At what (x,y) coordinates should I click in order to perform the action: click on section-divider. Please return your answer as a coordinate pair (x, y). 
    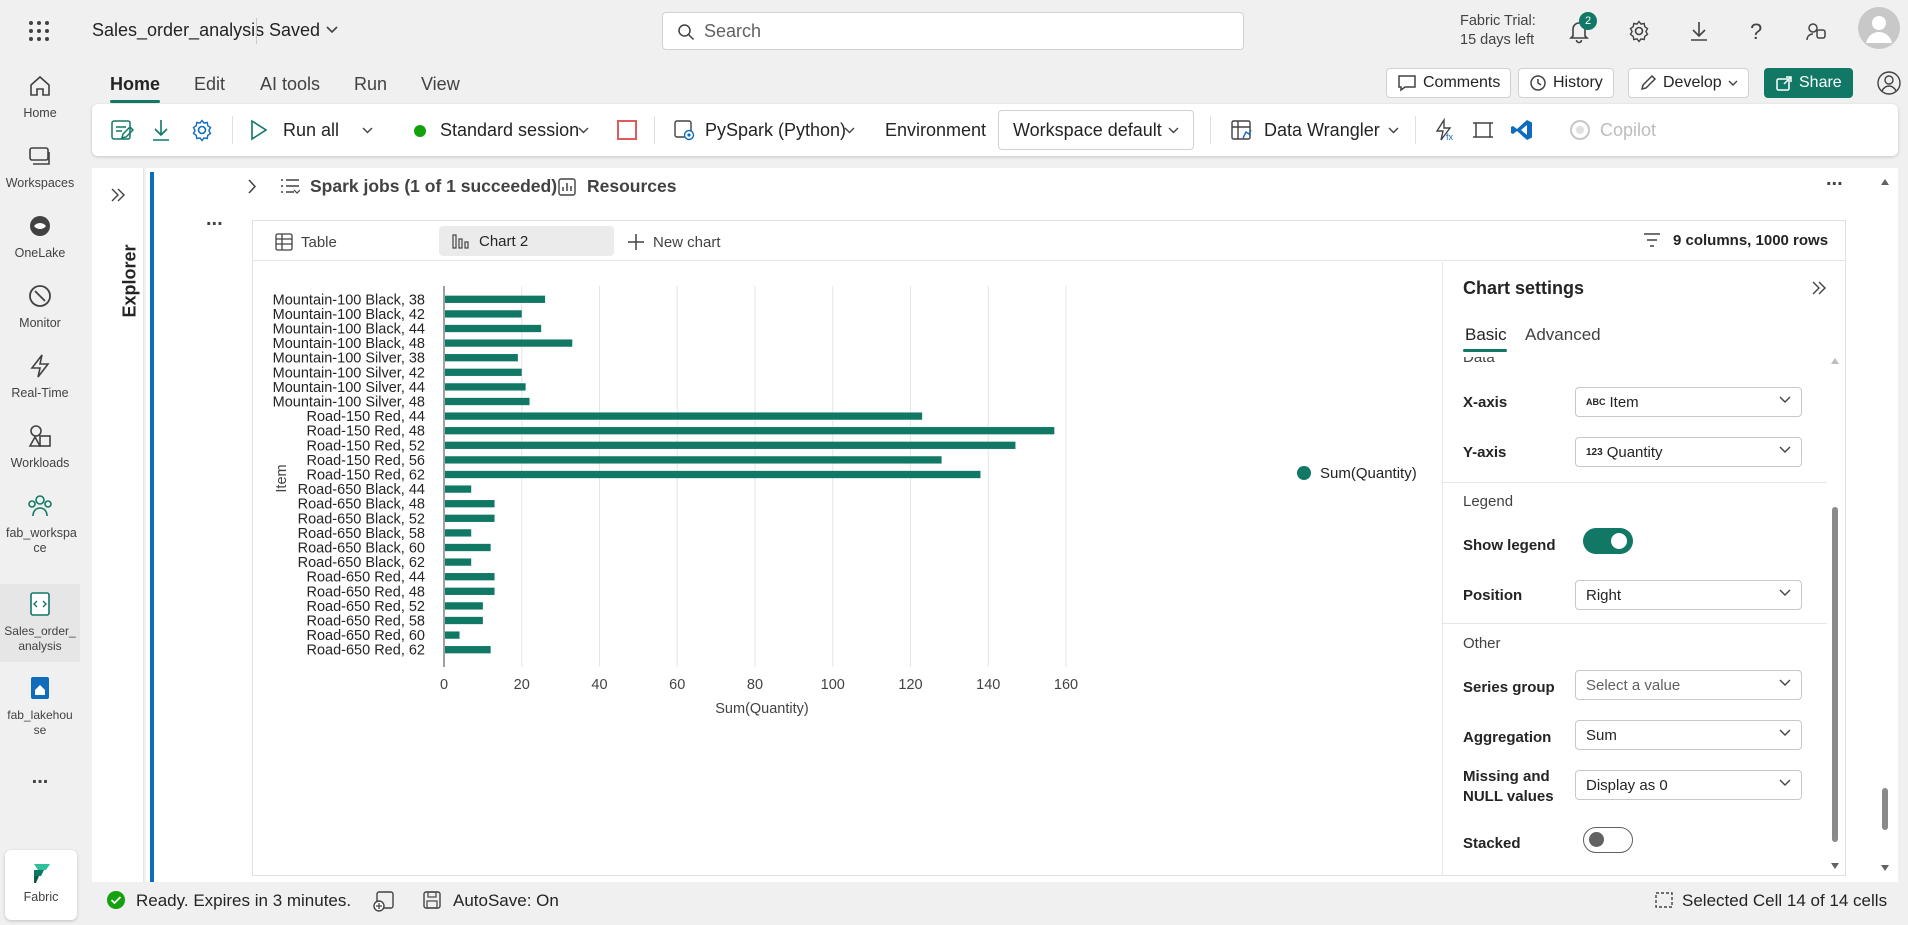
    Looking at the image, I should click on (1635, 482).